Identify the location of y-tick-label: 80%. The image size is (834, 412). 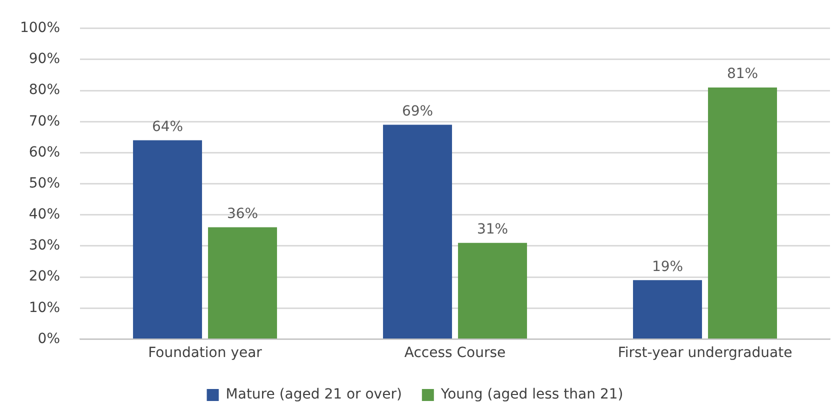
(44, 90).